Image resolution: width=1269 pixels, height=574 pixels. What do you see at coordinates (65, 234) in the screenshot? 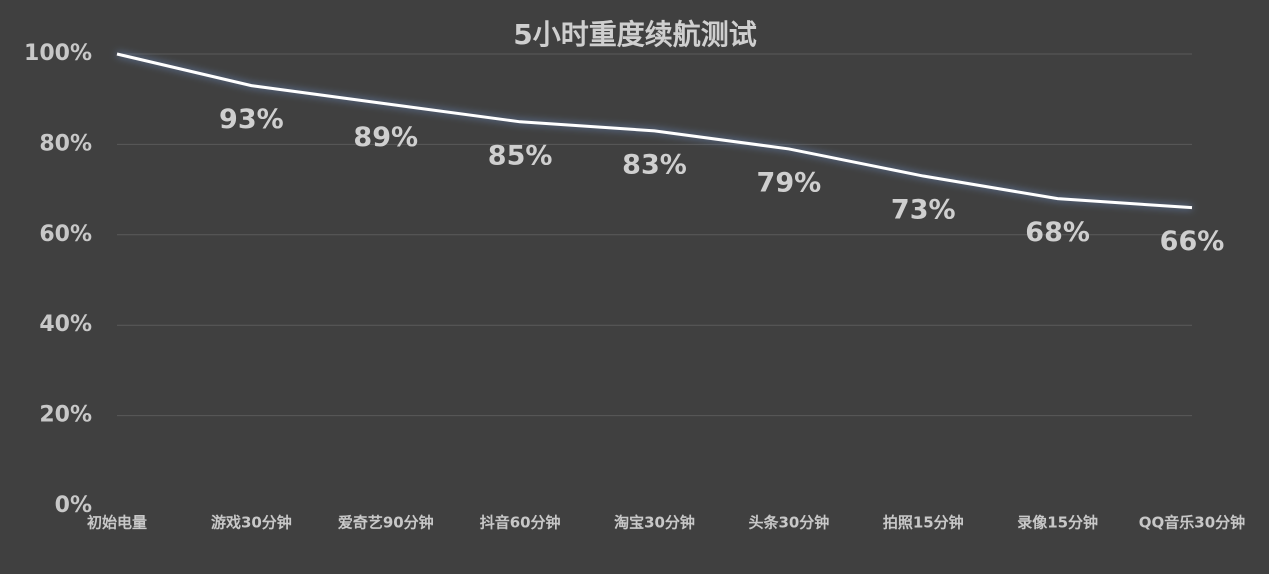
I see `y-tick-label: 60%` at bounding box center [65, 234].